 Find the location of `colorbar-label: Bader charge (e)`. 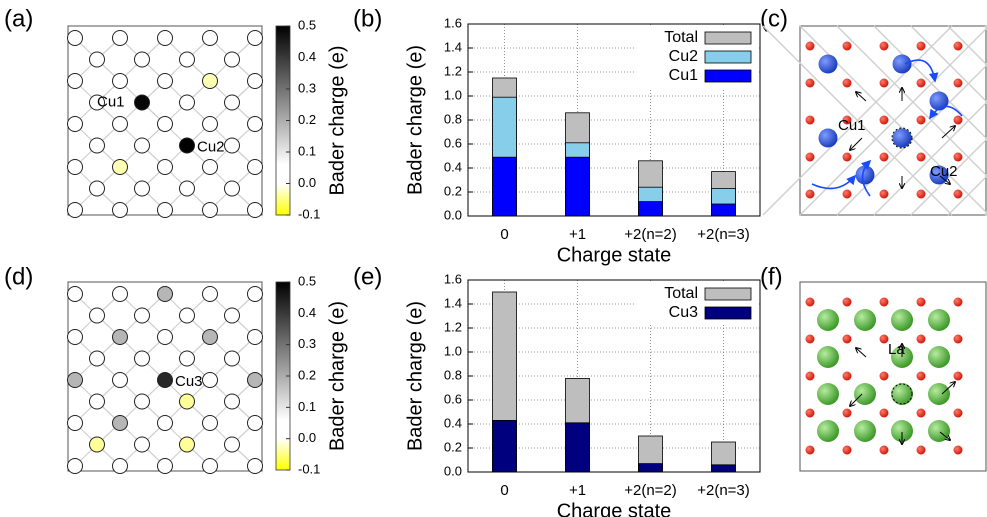

colorbar-label: Bader charge (e) is located at coordinates (337, 376).